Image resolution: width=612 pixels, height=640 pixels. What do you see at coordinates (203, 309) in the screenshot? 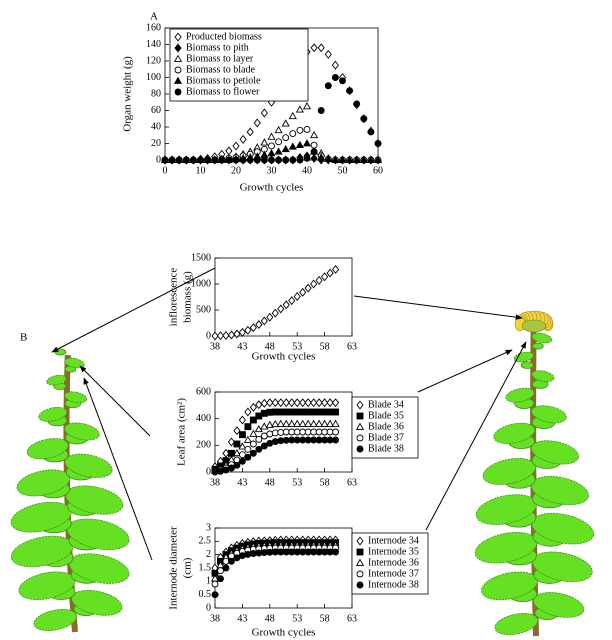
I see `y-tick-label: 500` at bounding box center [203, 309].